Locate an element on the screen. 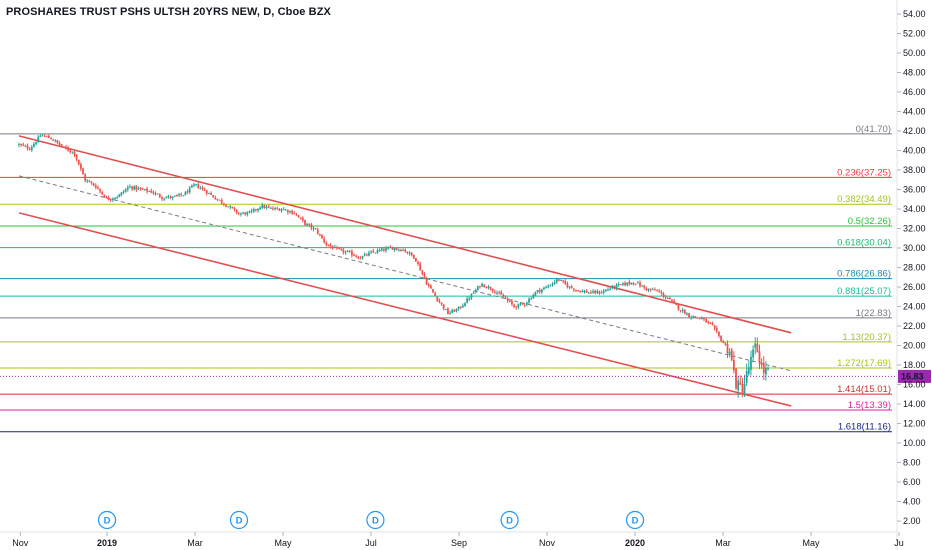 Image resolution: width=932 pixels, height=550 pixels. price-tick-label: 16.00 is located at coordinates (914, 385).